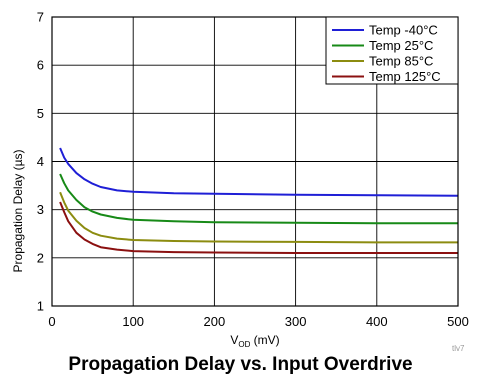 This screenshot has width=481, height=387. Describe the element at coordinates (40, 161) in the screenshot. I see `y-tick-label: 4` at that location.